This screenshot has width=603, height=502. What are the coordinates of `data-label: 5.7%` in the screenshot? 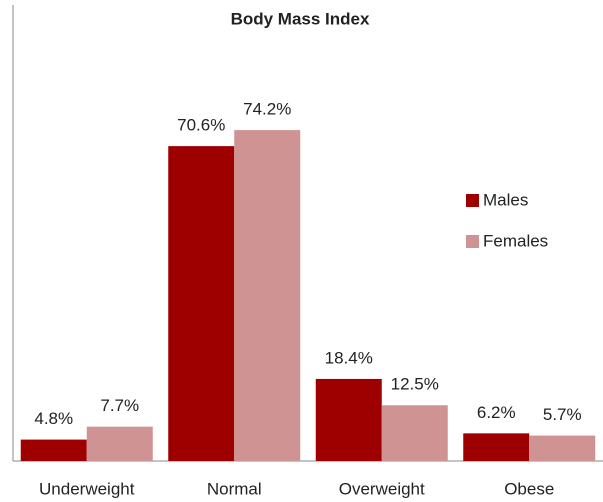 It's located at (562, 414).